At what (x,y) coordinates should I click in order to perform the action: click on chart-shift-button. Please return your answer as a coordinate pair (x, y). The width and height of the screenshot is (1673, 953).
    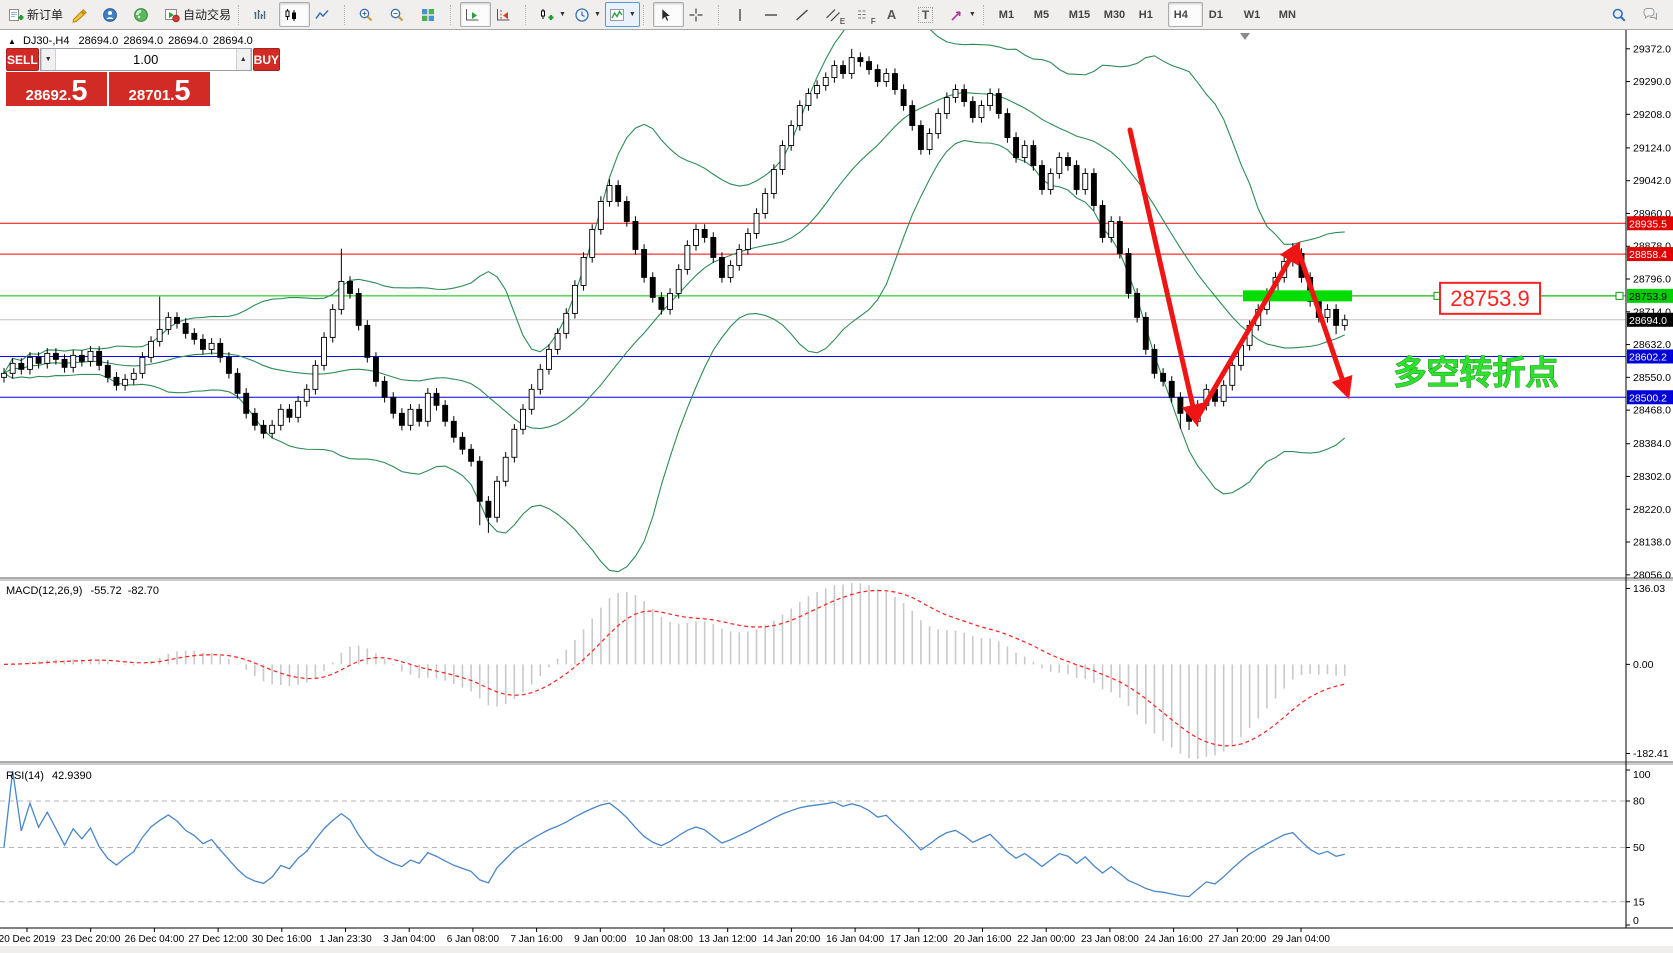
    Looking at the image, I should click on (506, 14).